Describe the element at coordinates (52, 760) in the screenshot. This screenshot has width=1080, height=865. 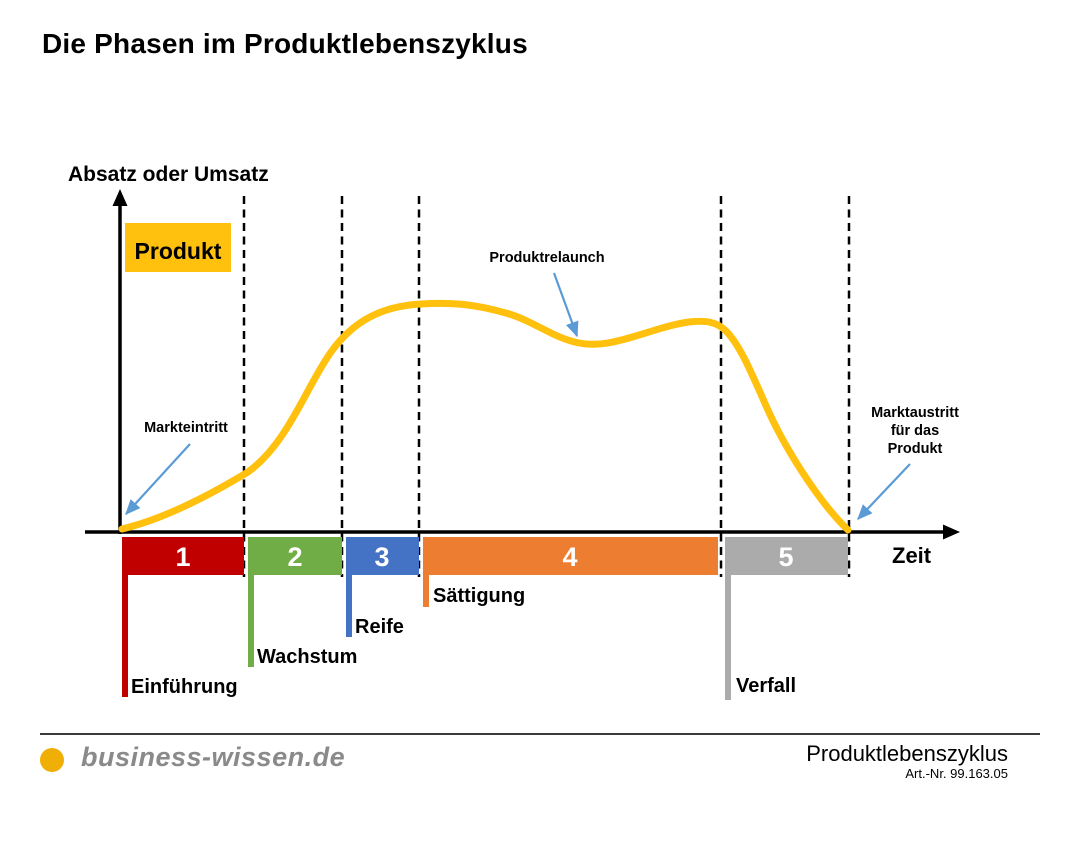
I see `brand-dot-icon` at that location.